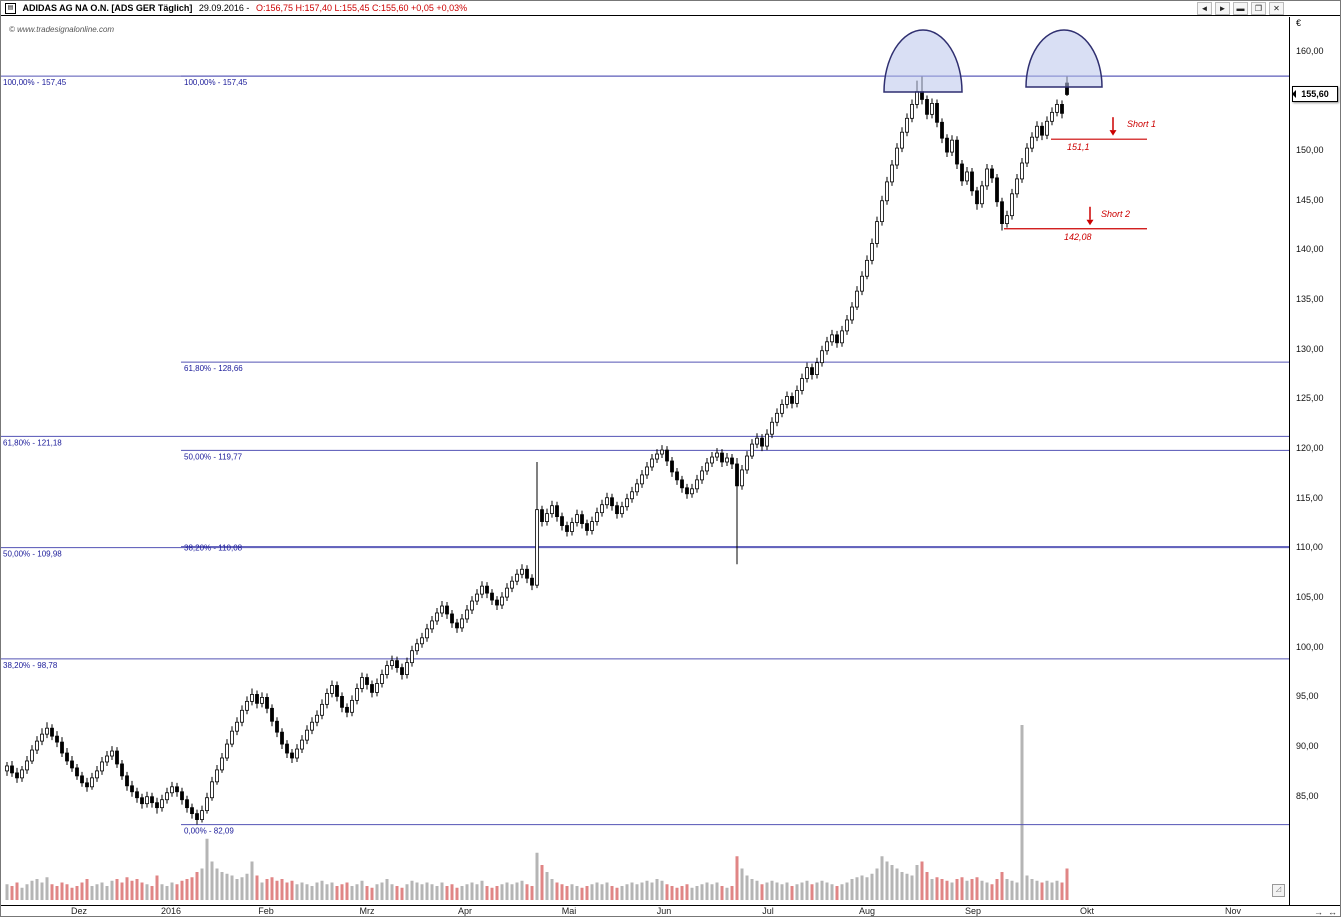 This screenshot has height=917, width=1341. I want to click on price-axis-label: 105,00, so click(1310, 597).